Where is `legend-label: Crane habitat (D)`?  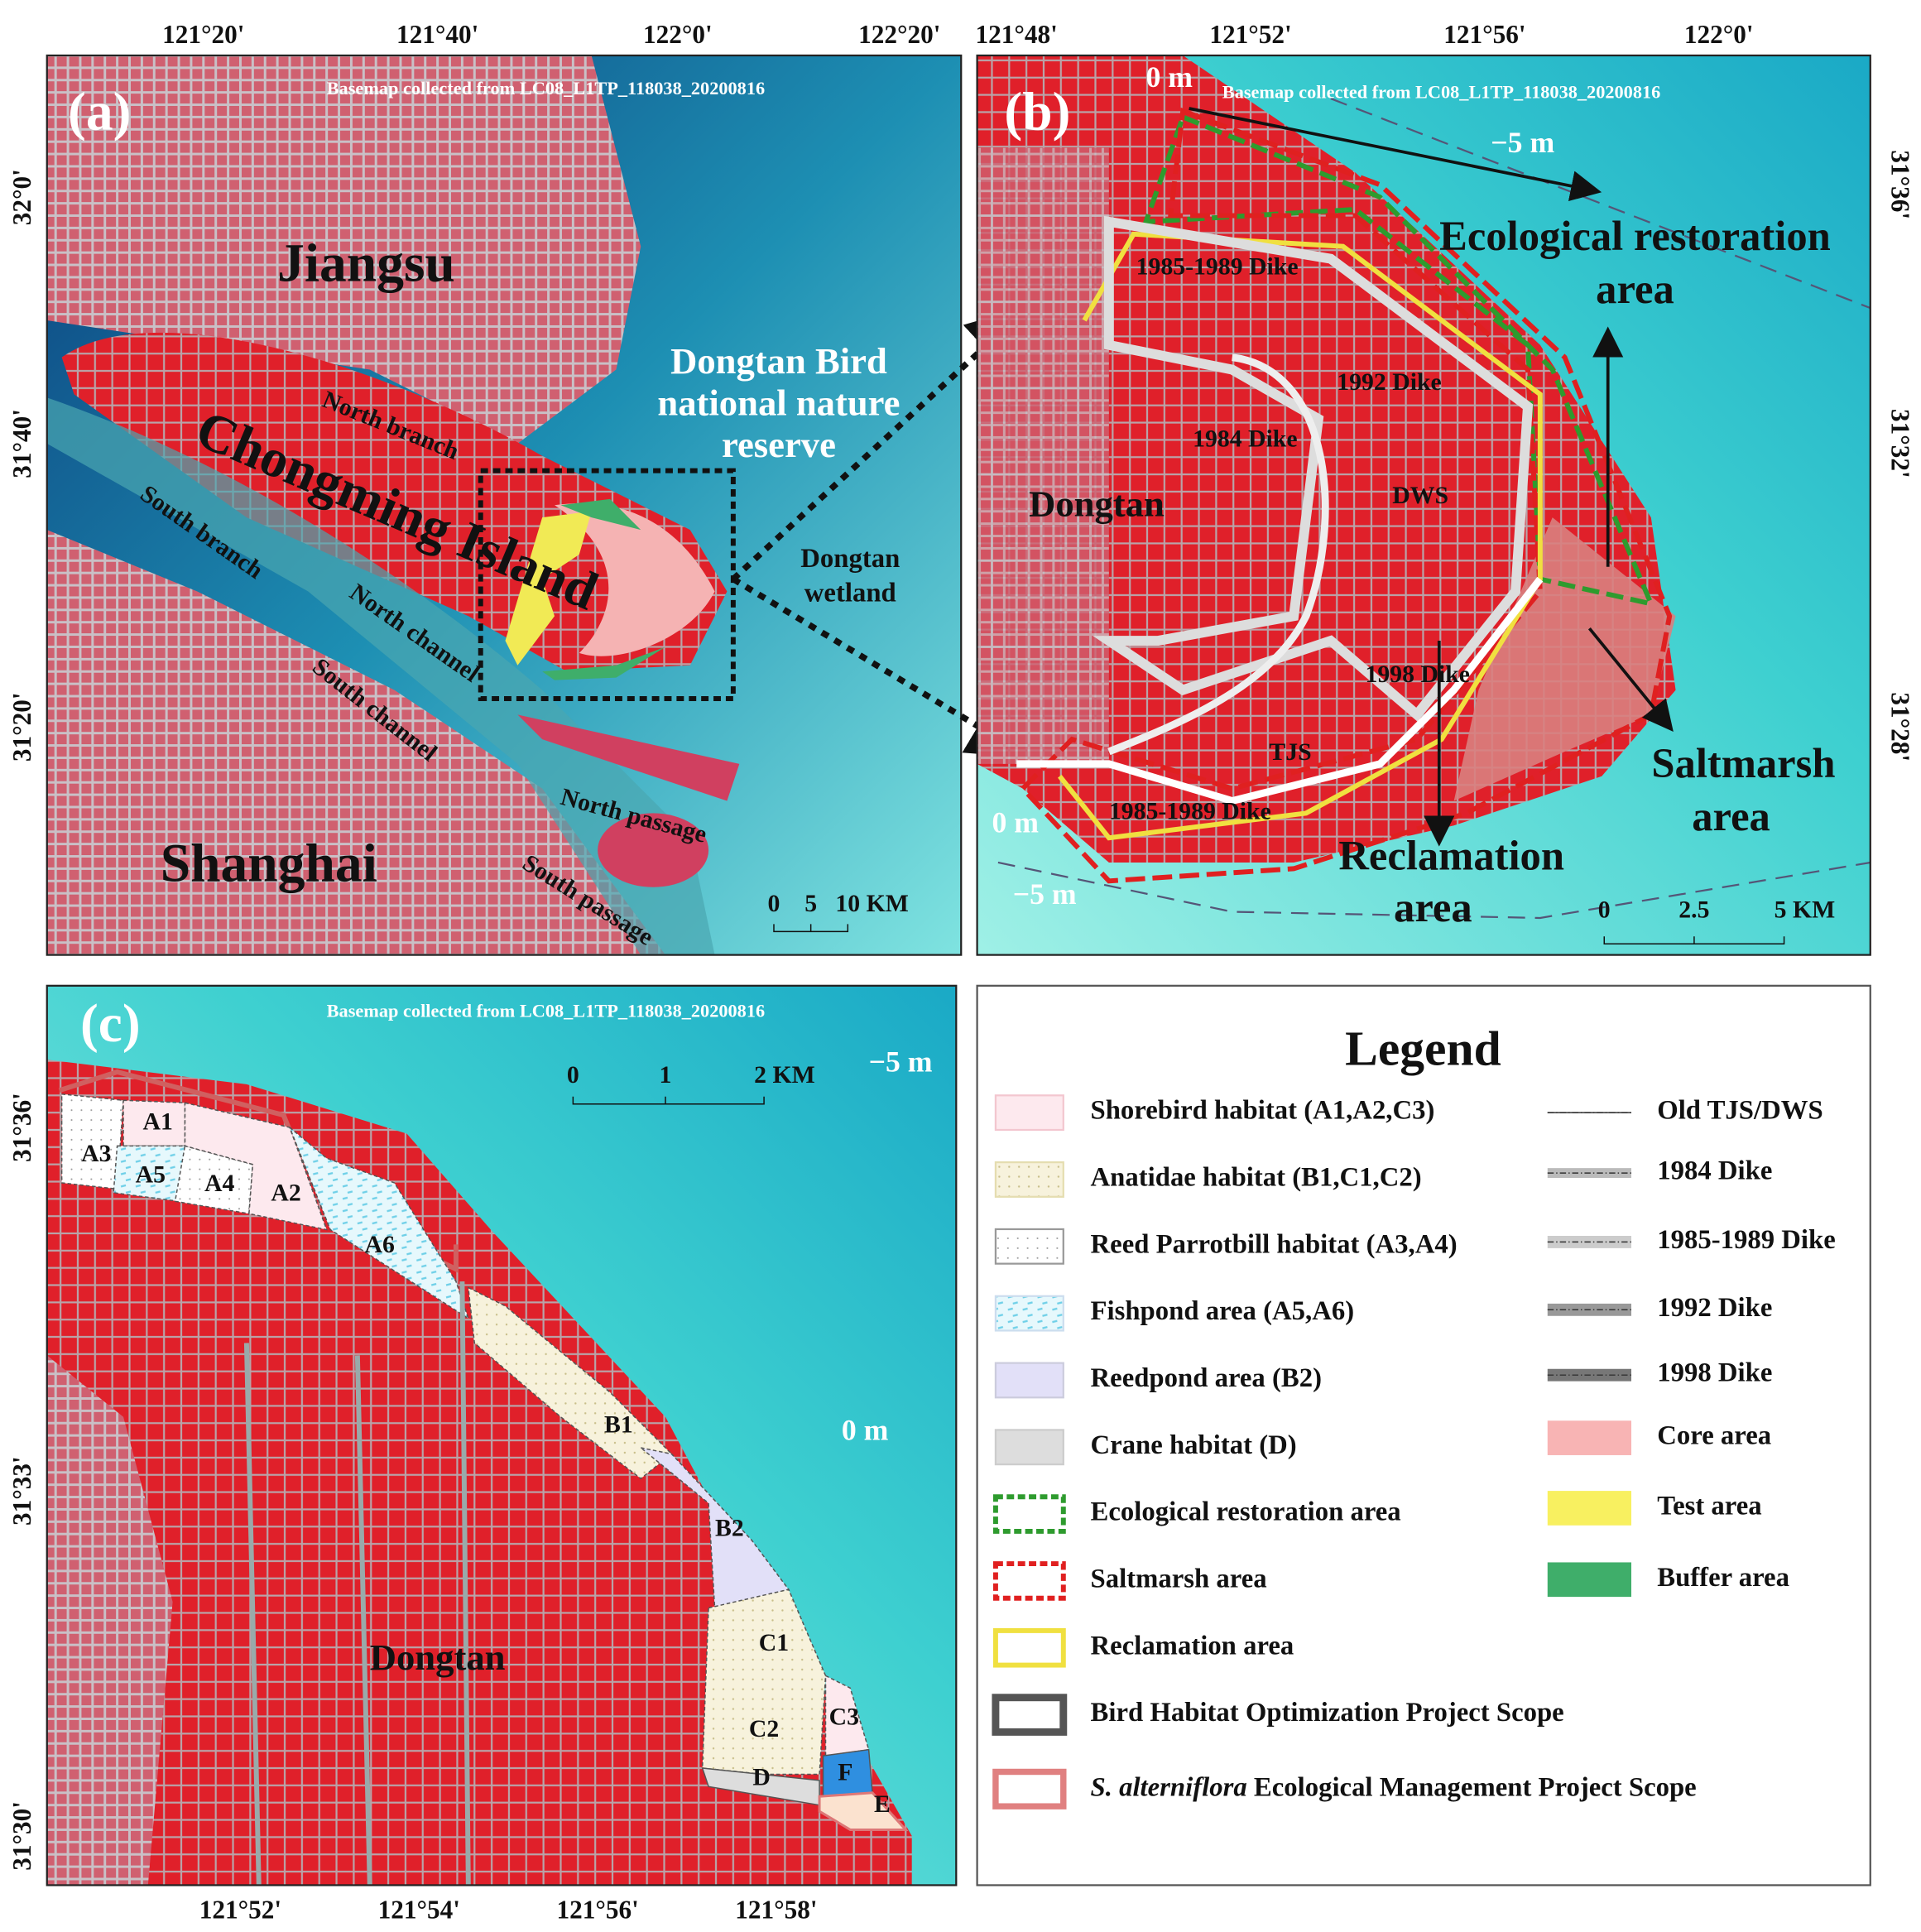 legend-label: Crane habitat (D) is located at coordinates (1194, 1445).